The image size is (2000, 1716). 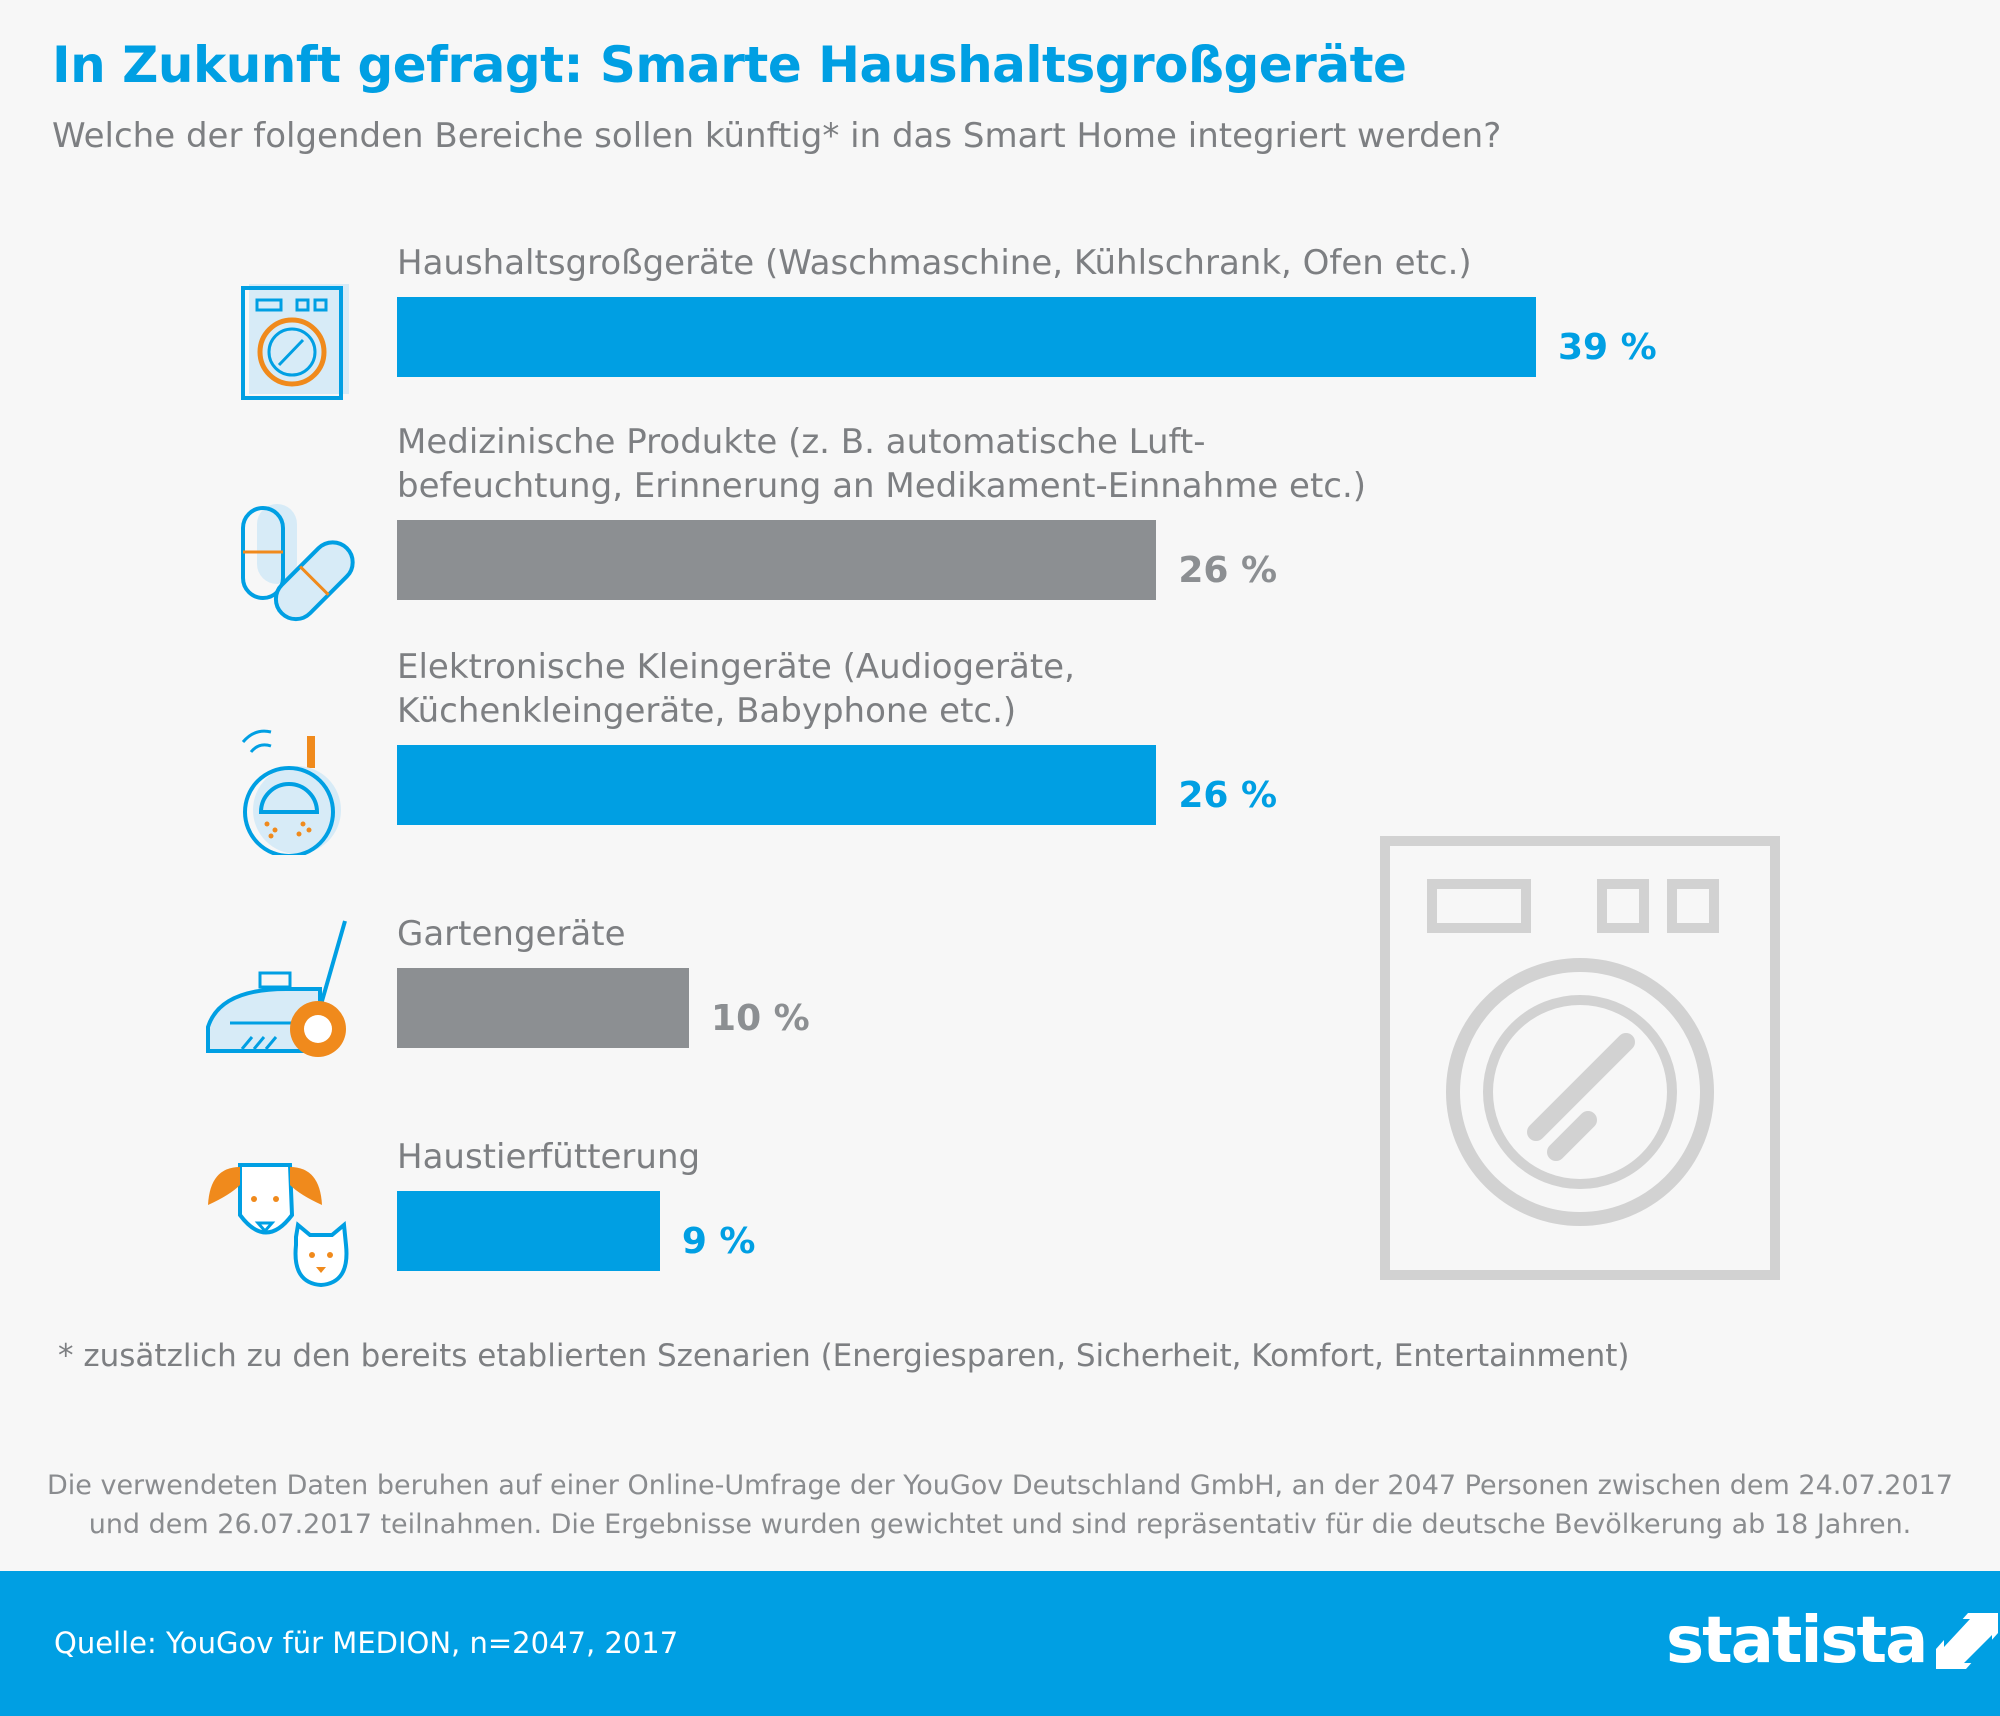 I want to click on category-label: Elektronische Kleingeräte (Audiogeräte,, so click(x=736, y=667).